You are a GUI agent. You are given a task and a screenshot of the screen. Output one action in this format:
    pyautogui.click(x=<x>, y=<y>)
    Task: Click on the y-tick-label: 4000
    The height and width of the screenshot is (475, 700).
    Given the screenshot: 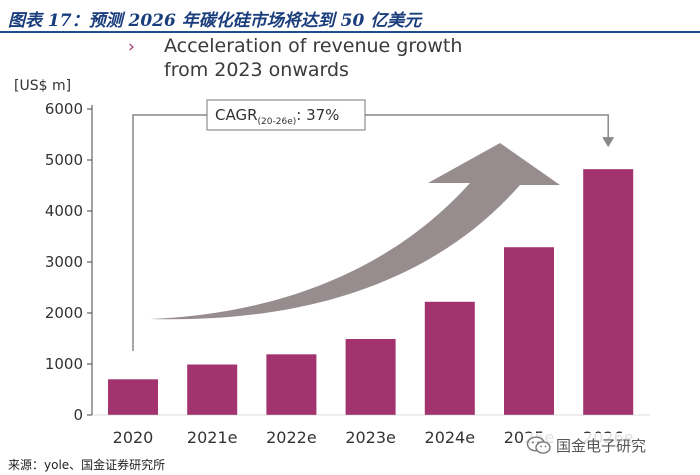 What is the action you would take?
    pyautogui.click(x=64, y=211)
    